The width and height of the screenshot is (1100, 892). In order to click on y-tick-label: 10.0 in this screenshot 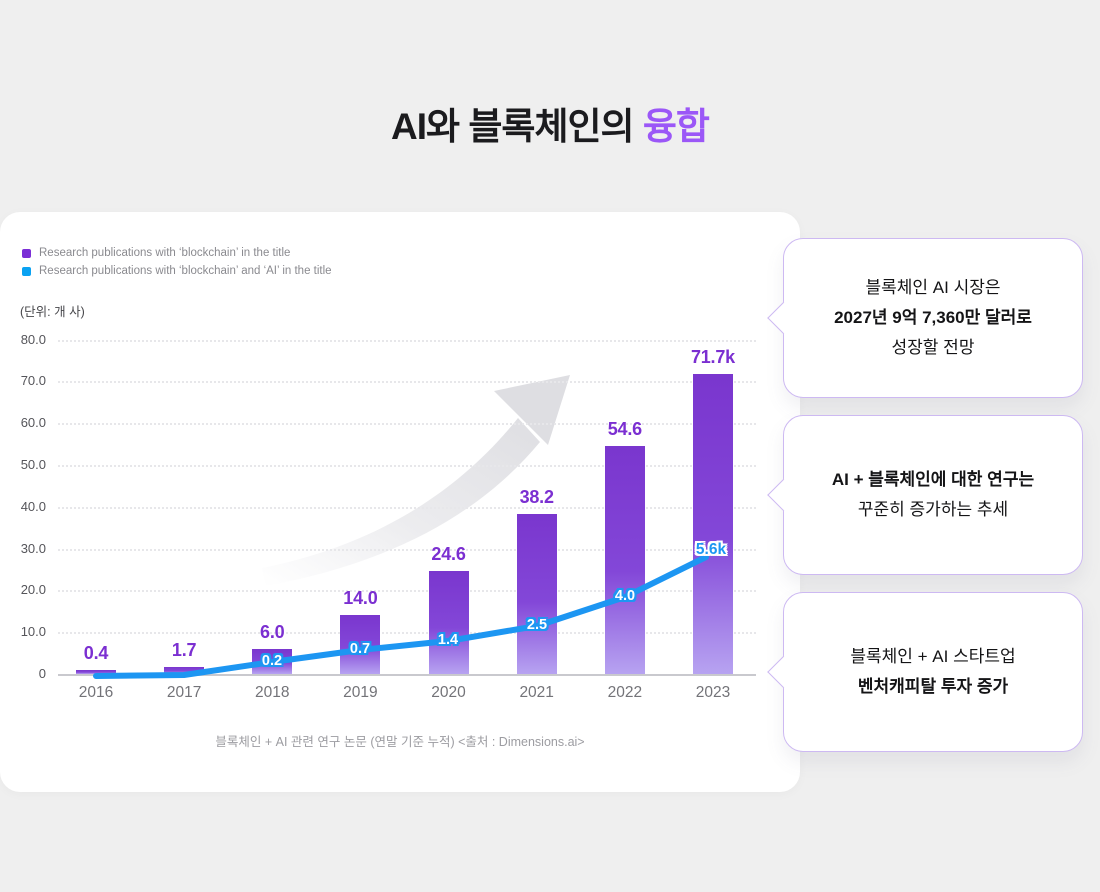, I will do `click(33, 632)`.